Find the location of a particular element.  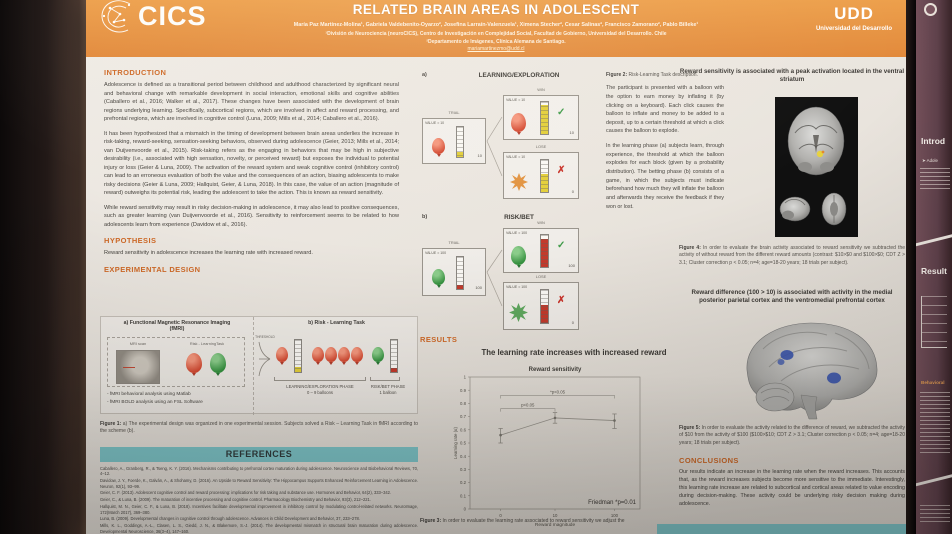

svg-text: *p<0.05 is located at coordinates (558, 391).